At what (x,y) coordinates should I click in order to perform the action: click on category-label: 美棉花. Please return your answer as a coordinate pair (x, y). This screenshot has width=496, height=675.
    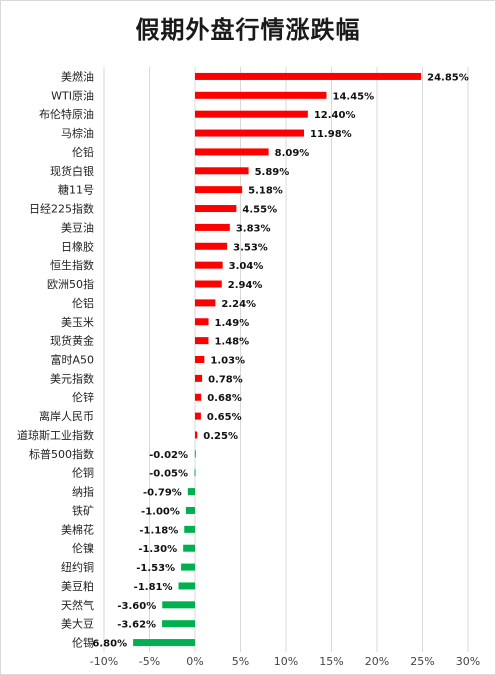
    Looking at the image, I should click on (77, 529).